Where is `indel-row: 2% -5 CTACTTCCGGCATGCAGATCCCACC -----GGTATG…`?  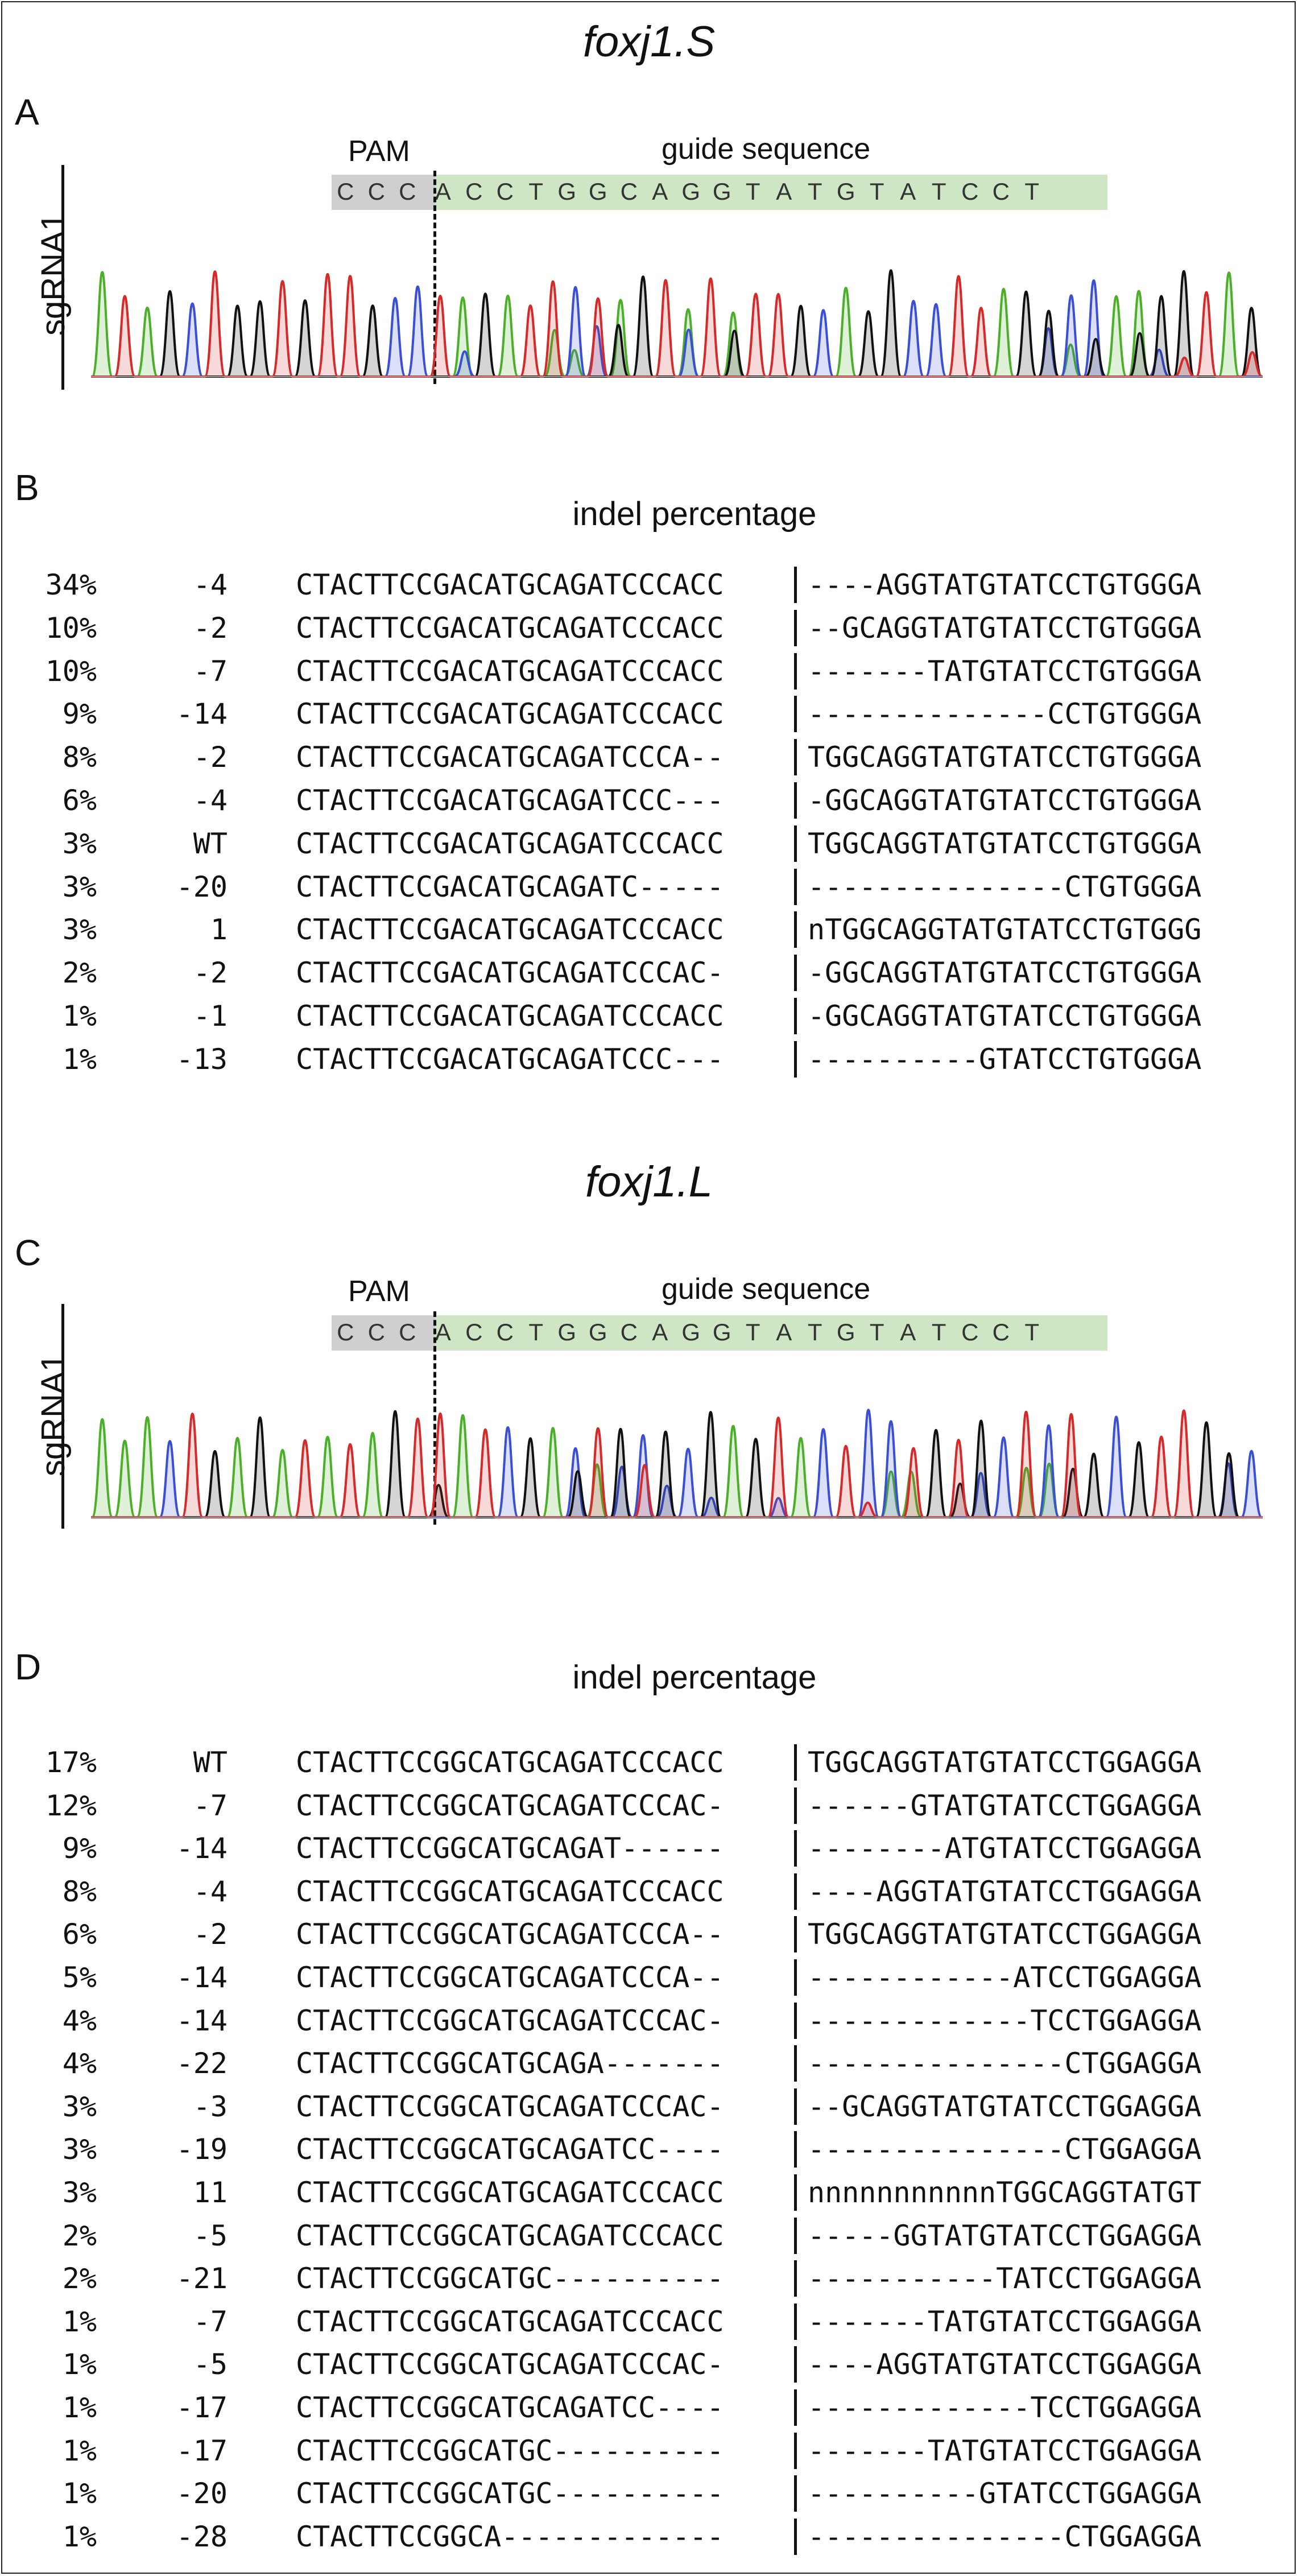
indel-row: 2% -5 CTACTTCCGGCATGCAGATCCCACC -----GGTATG… is located at coordinates (649, 2236).